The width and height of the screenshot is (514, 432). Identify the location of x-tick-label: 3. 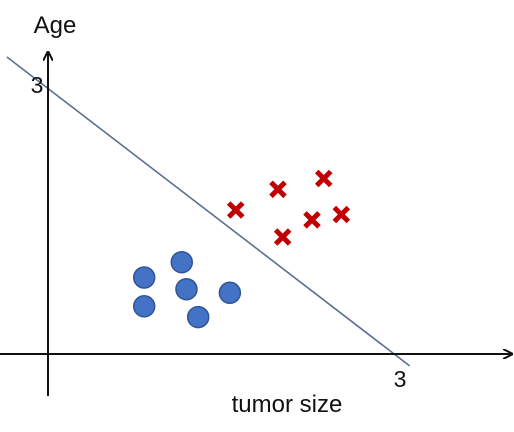
(400, 379).